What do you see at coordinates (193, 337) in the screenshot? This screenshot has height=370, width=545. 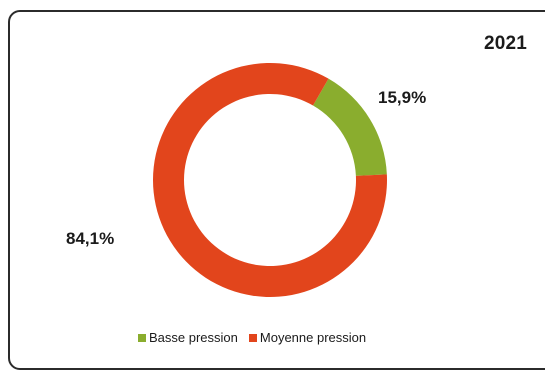 I see `legend-label-basse-pression: Basse pression` at bounding box center [193, 337].